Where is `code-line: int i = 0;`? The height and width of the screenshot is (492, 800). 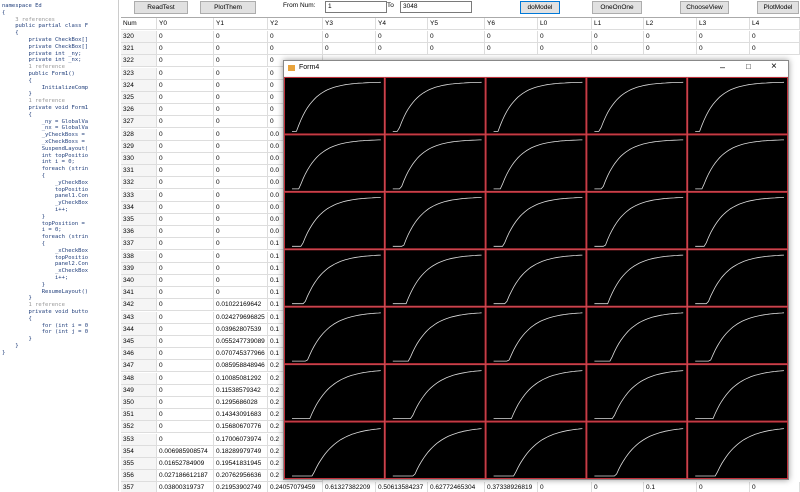 code-line: int i = 0; is located at coordinates (38, 162).